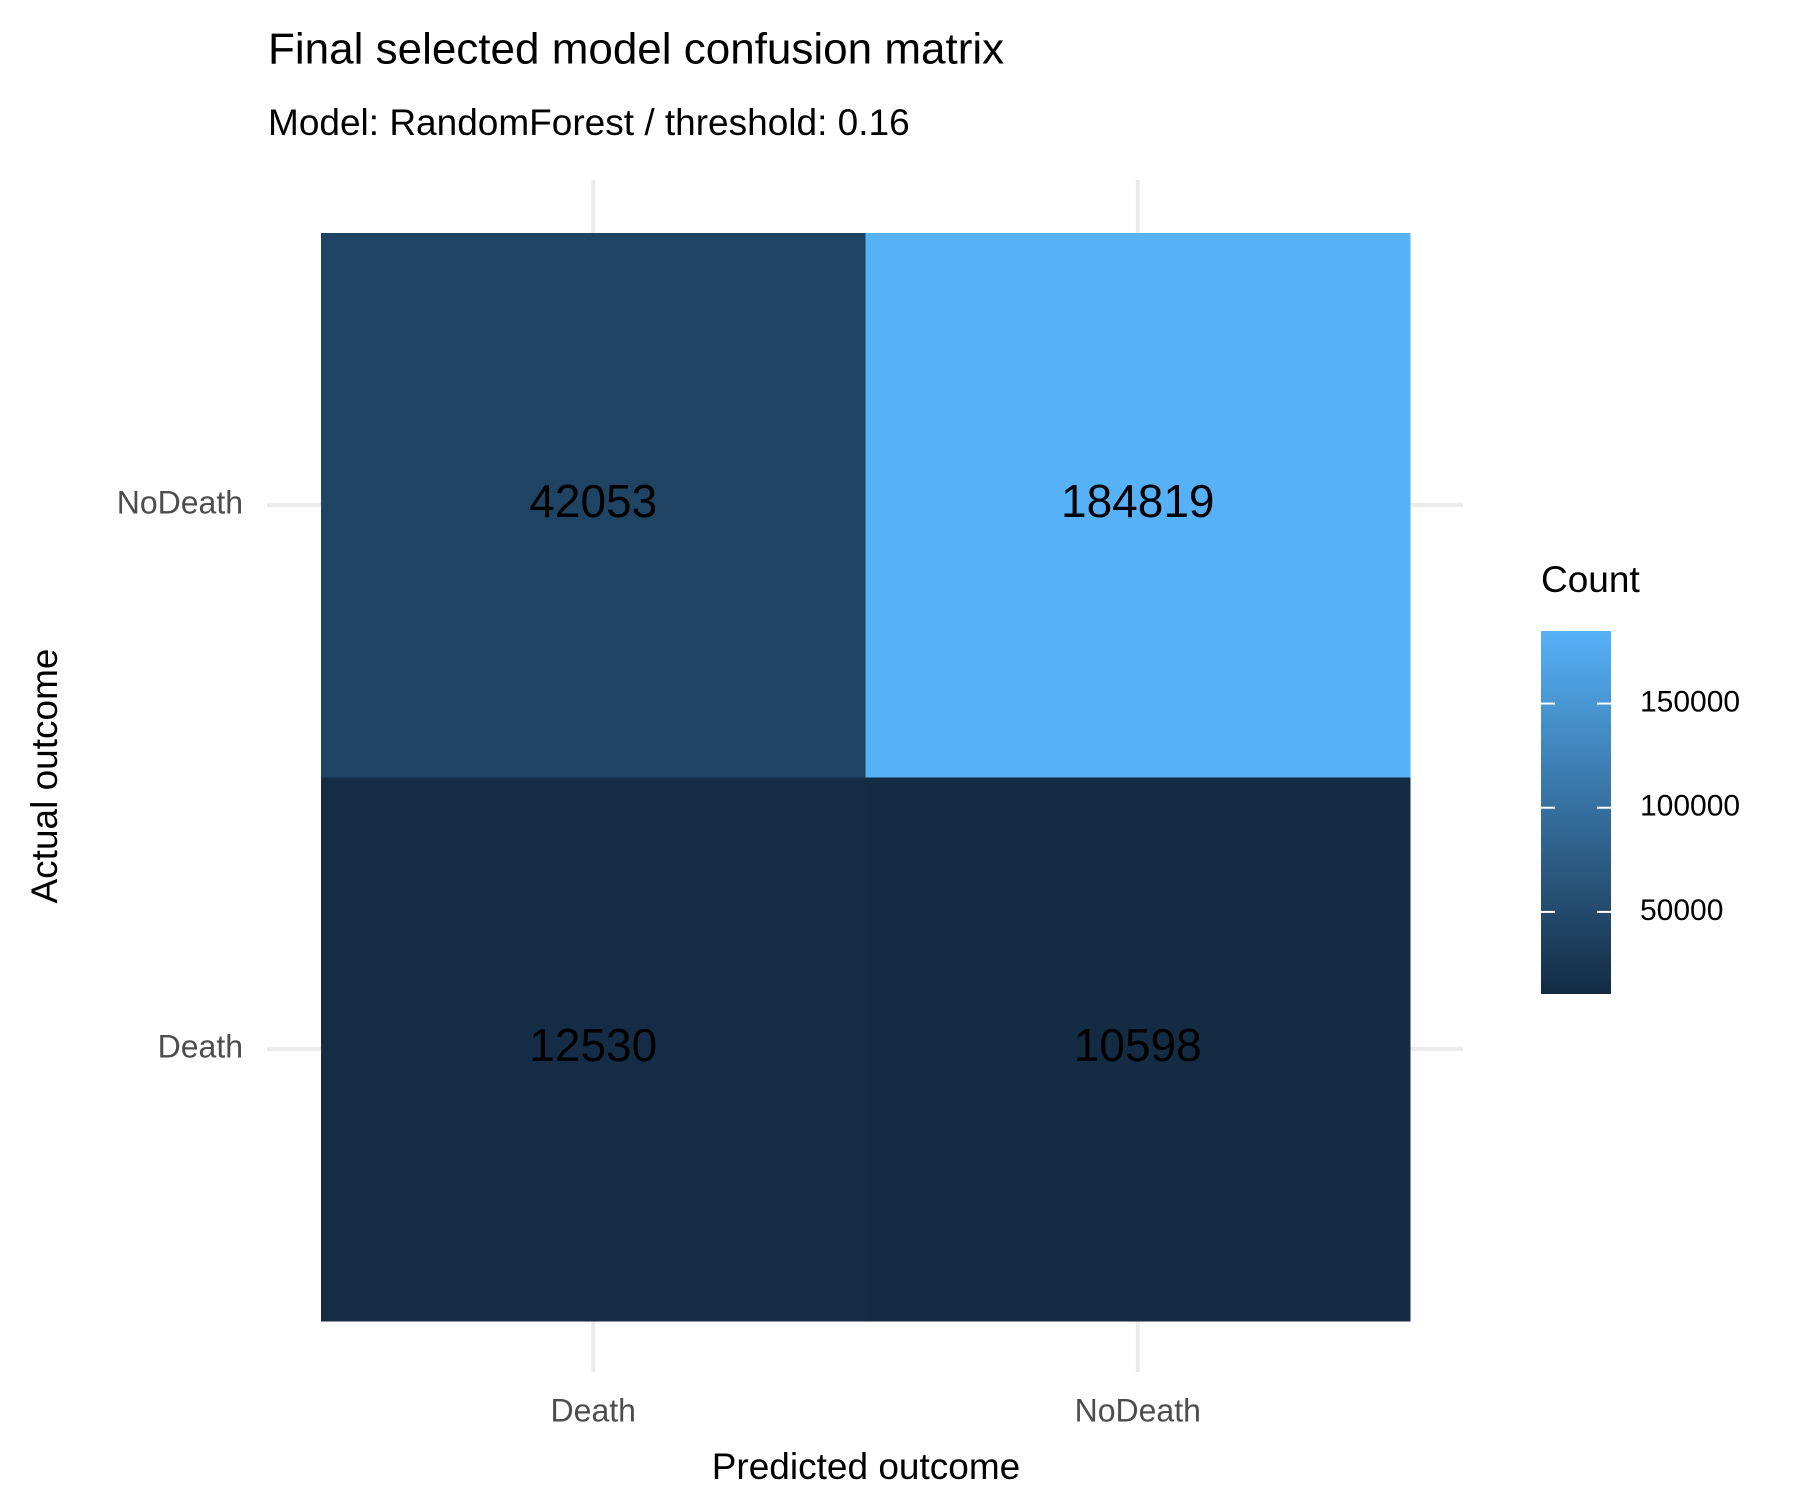 This screenshot has height=1500, width=1800. Describe the element at coordinates (593, 501) in the screenshot. I see `cell-label: 42053` at that location.